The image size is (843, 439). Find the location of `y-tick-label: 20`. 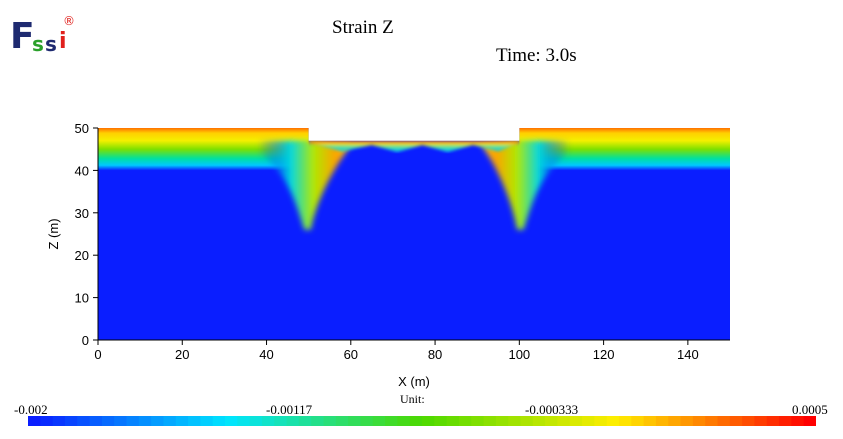

y-tick-label: 20 is located at coordinates (82, 255).